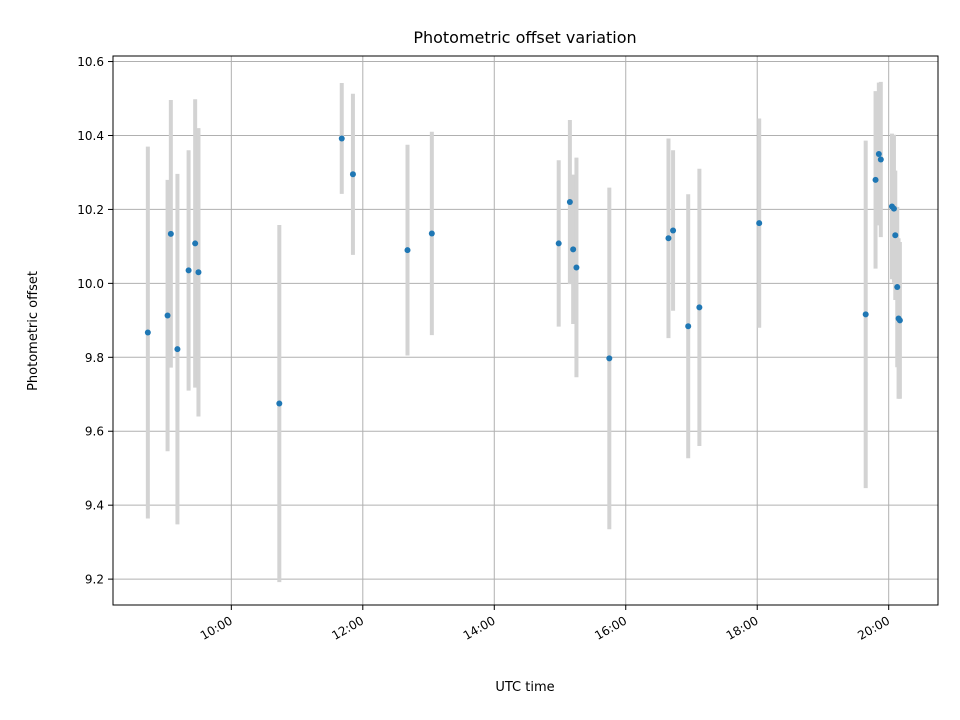 The image size is (960, 720). I want to click on y-tick-label: 9.8, so click(94, 358).